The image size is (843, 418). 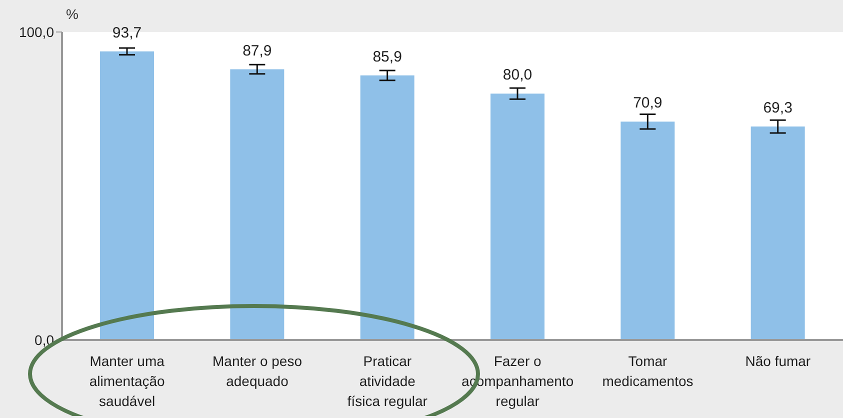 I want to click on x-tick-label: Manter uma alimentação saudável, so click(x=127, y=381).